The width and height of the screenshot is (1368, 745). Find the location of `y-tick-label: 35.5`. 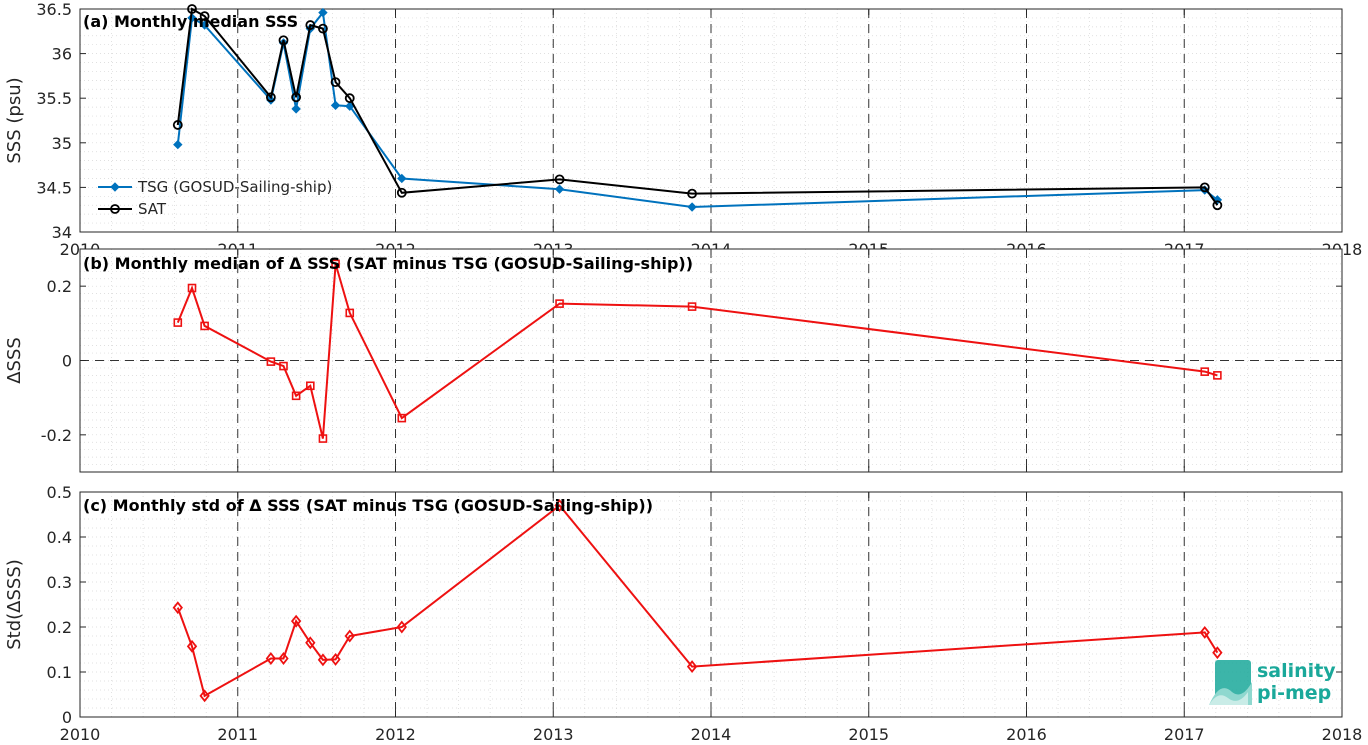

y-tick-label: 35.5 is located at coordinates (54, 98).